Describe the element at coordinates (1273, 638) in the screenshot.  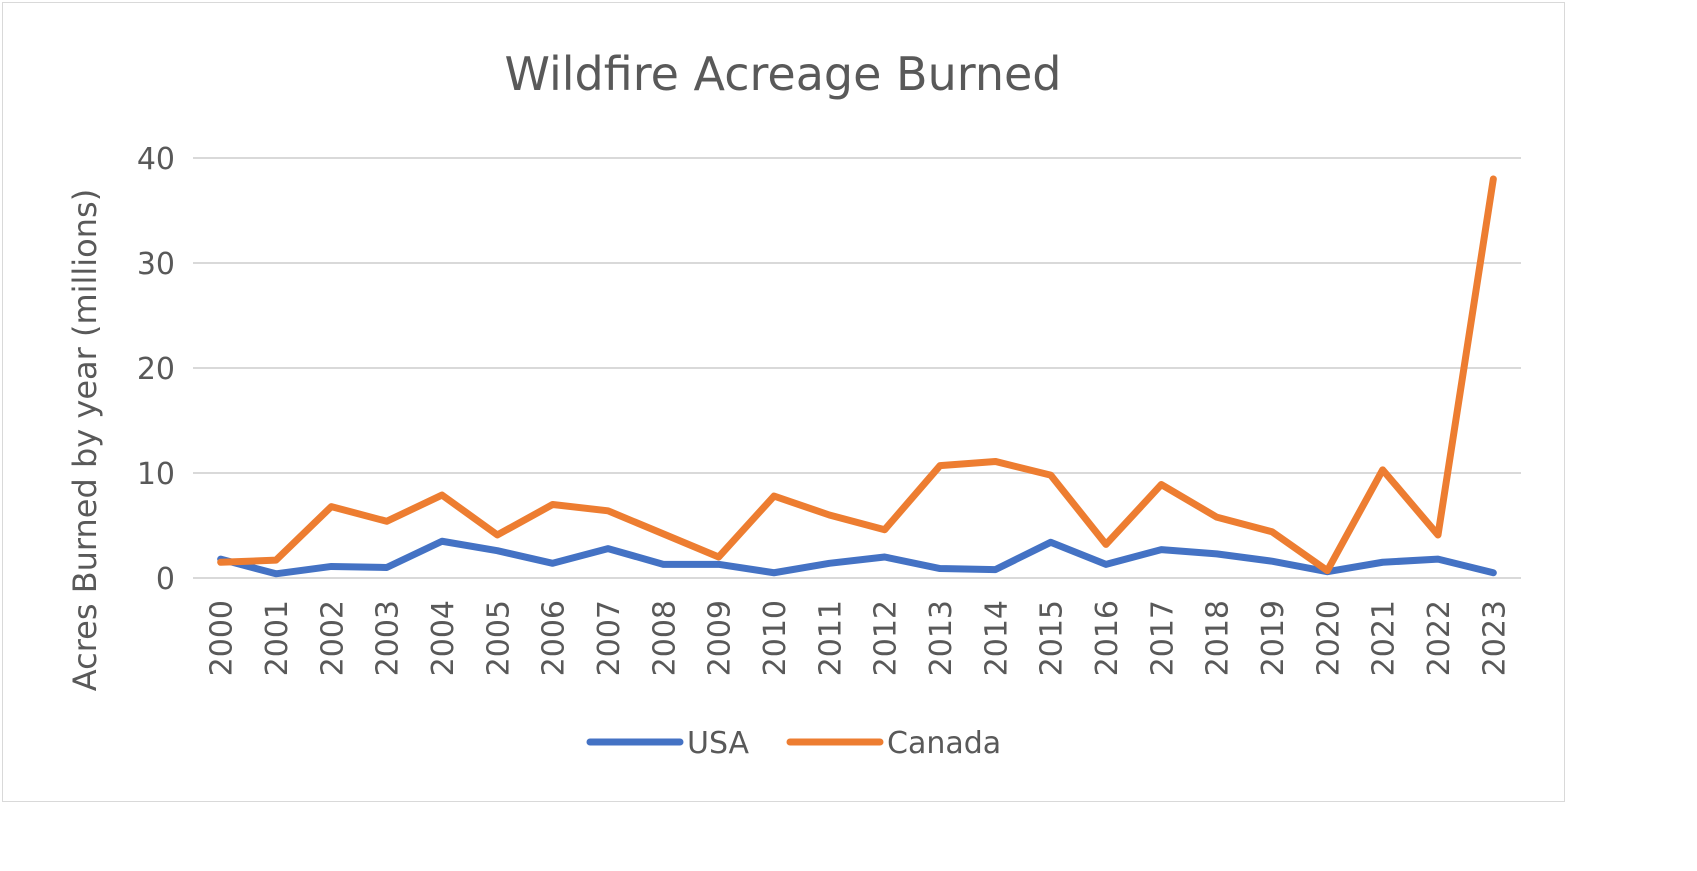
I see `x-tick-label: 2019` at that location.